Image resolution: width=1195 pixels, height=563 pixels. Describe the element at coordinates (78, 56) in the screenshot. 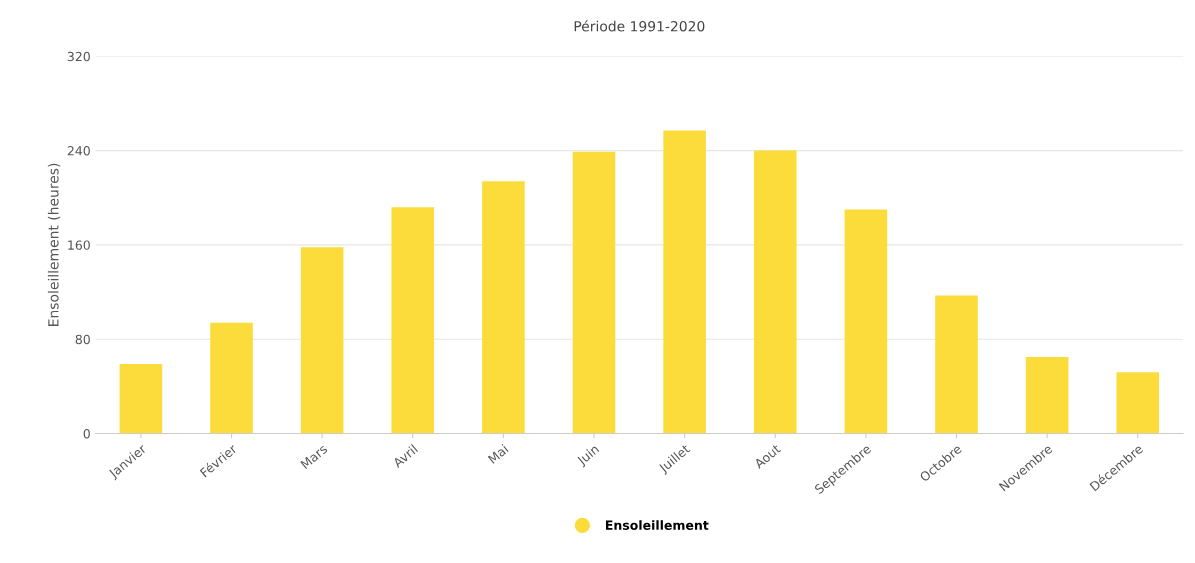

I see `y-tick-label: 320` at that location.